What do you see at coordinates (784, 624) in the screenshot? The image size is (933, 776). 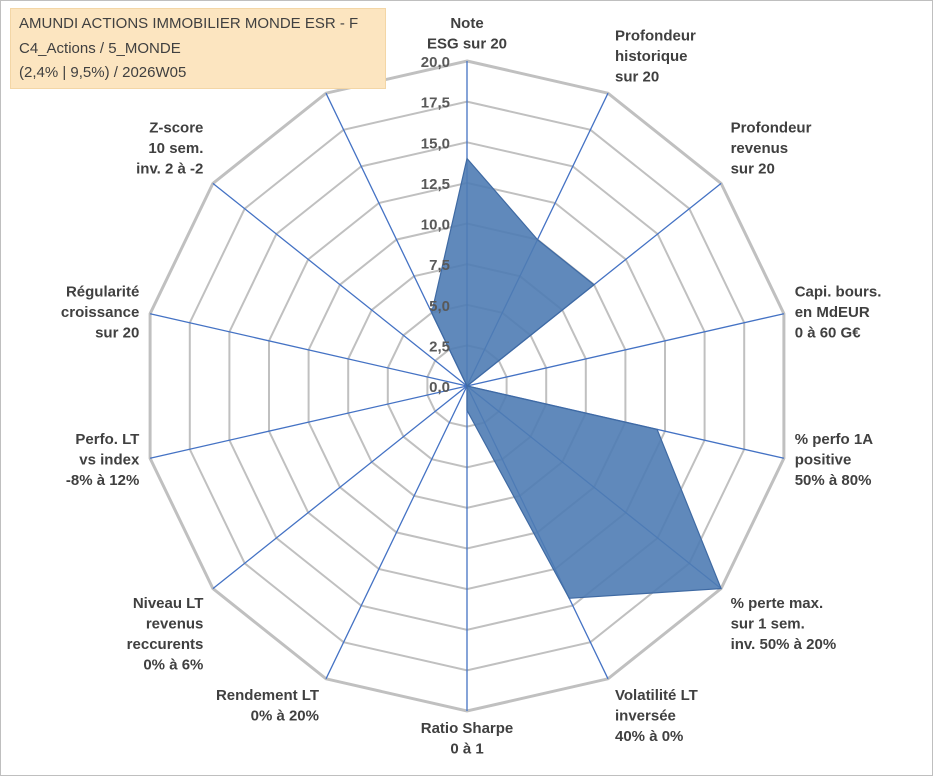 I see `axis-label: % perte max. sur 1 sem. inv. 50% à 20%` at bounding box center [784, 624].